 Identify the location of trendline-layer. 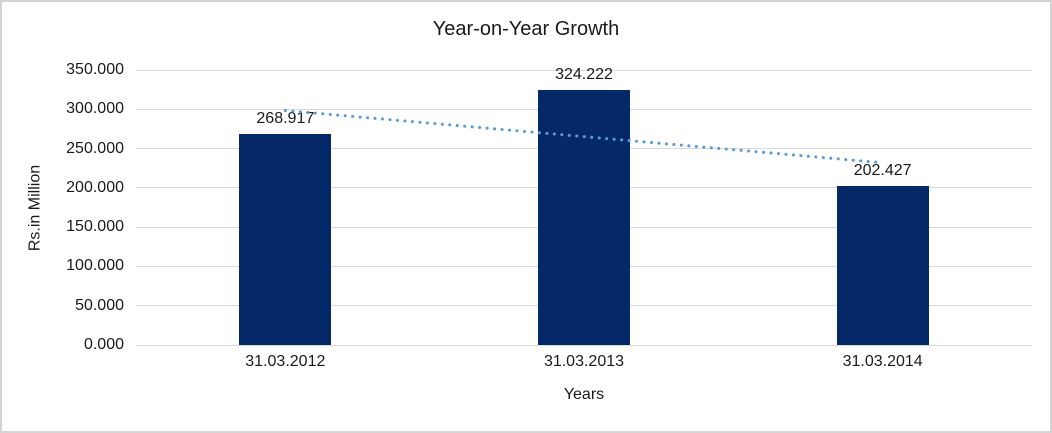
(584, 137).